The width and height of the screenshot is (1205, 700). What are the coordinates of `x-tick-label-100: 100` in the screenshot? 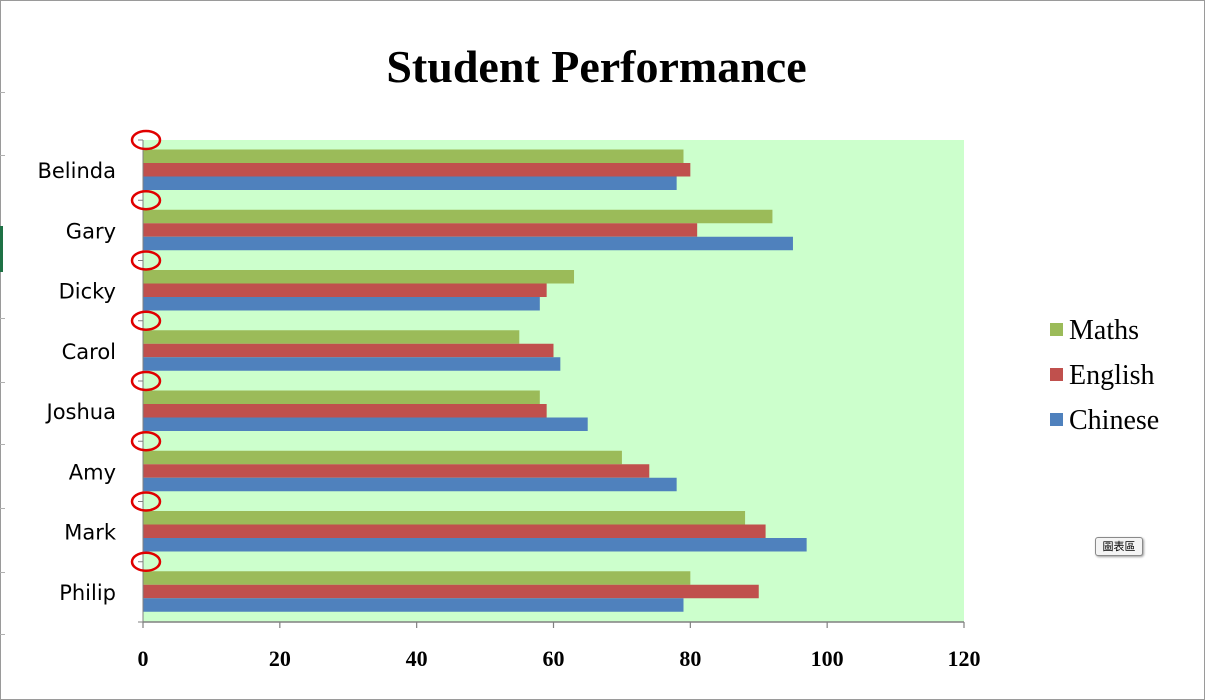 It's located at (827, 658).